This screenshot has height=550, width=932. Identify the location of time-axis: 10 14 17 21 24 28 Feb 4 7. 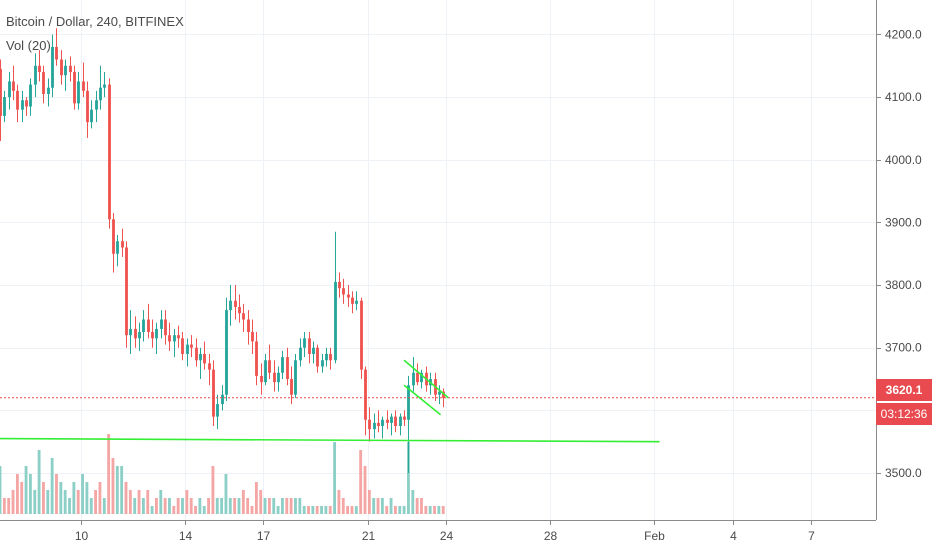
(445, 531).